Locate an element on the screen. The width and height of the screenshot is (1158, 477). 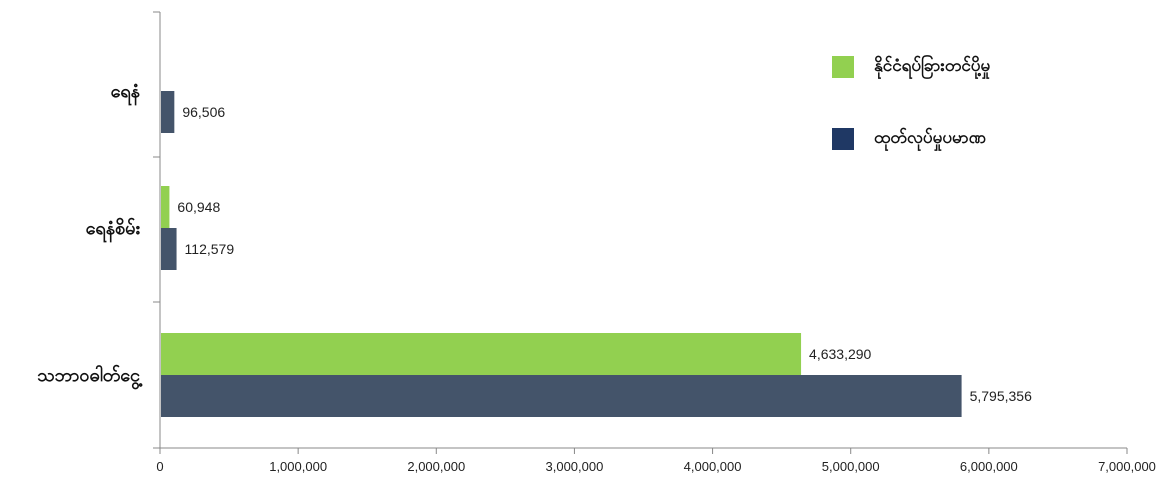
data-label: 4,633,290 is located at coordinates (840, 354).